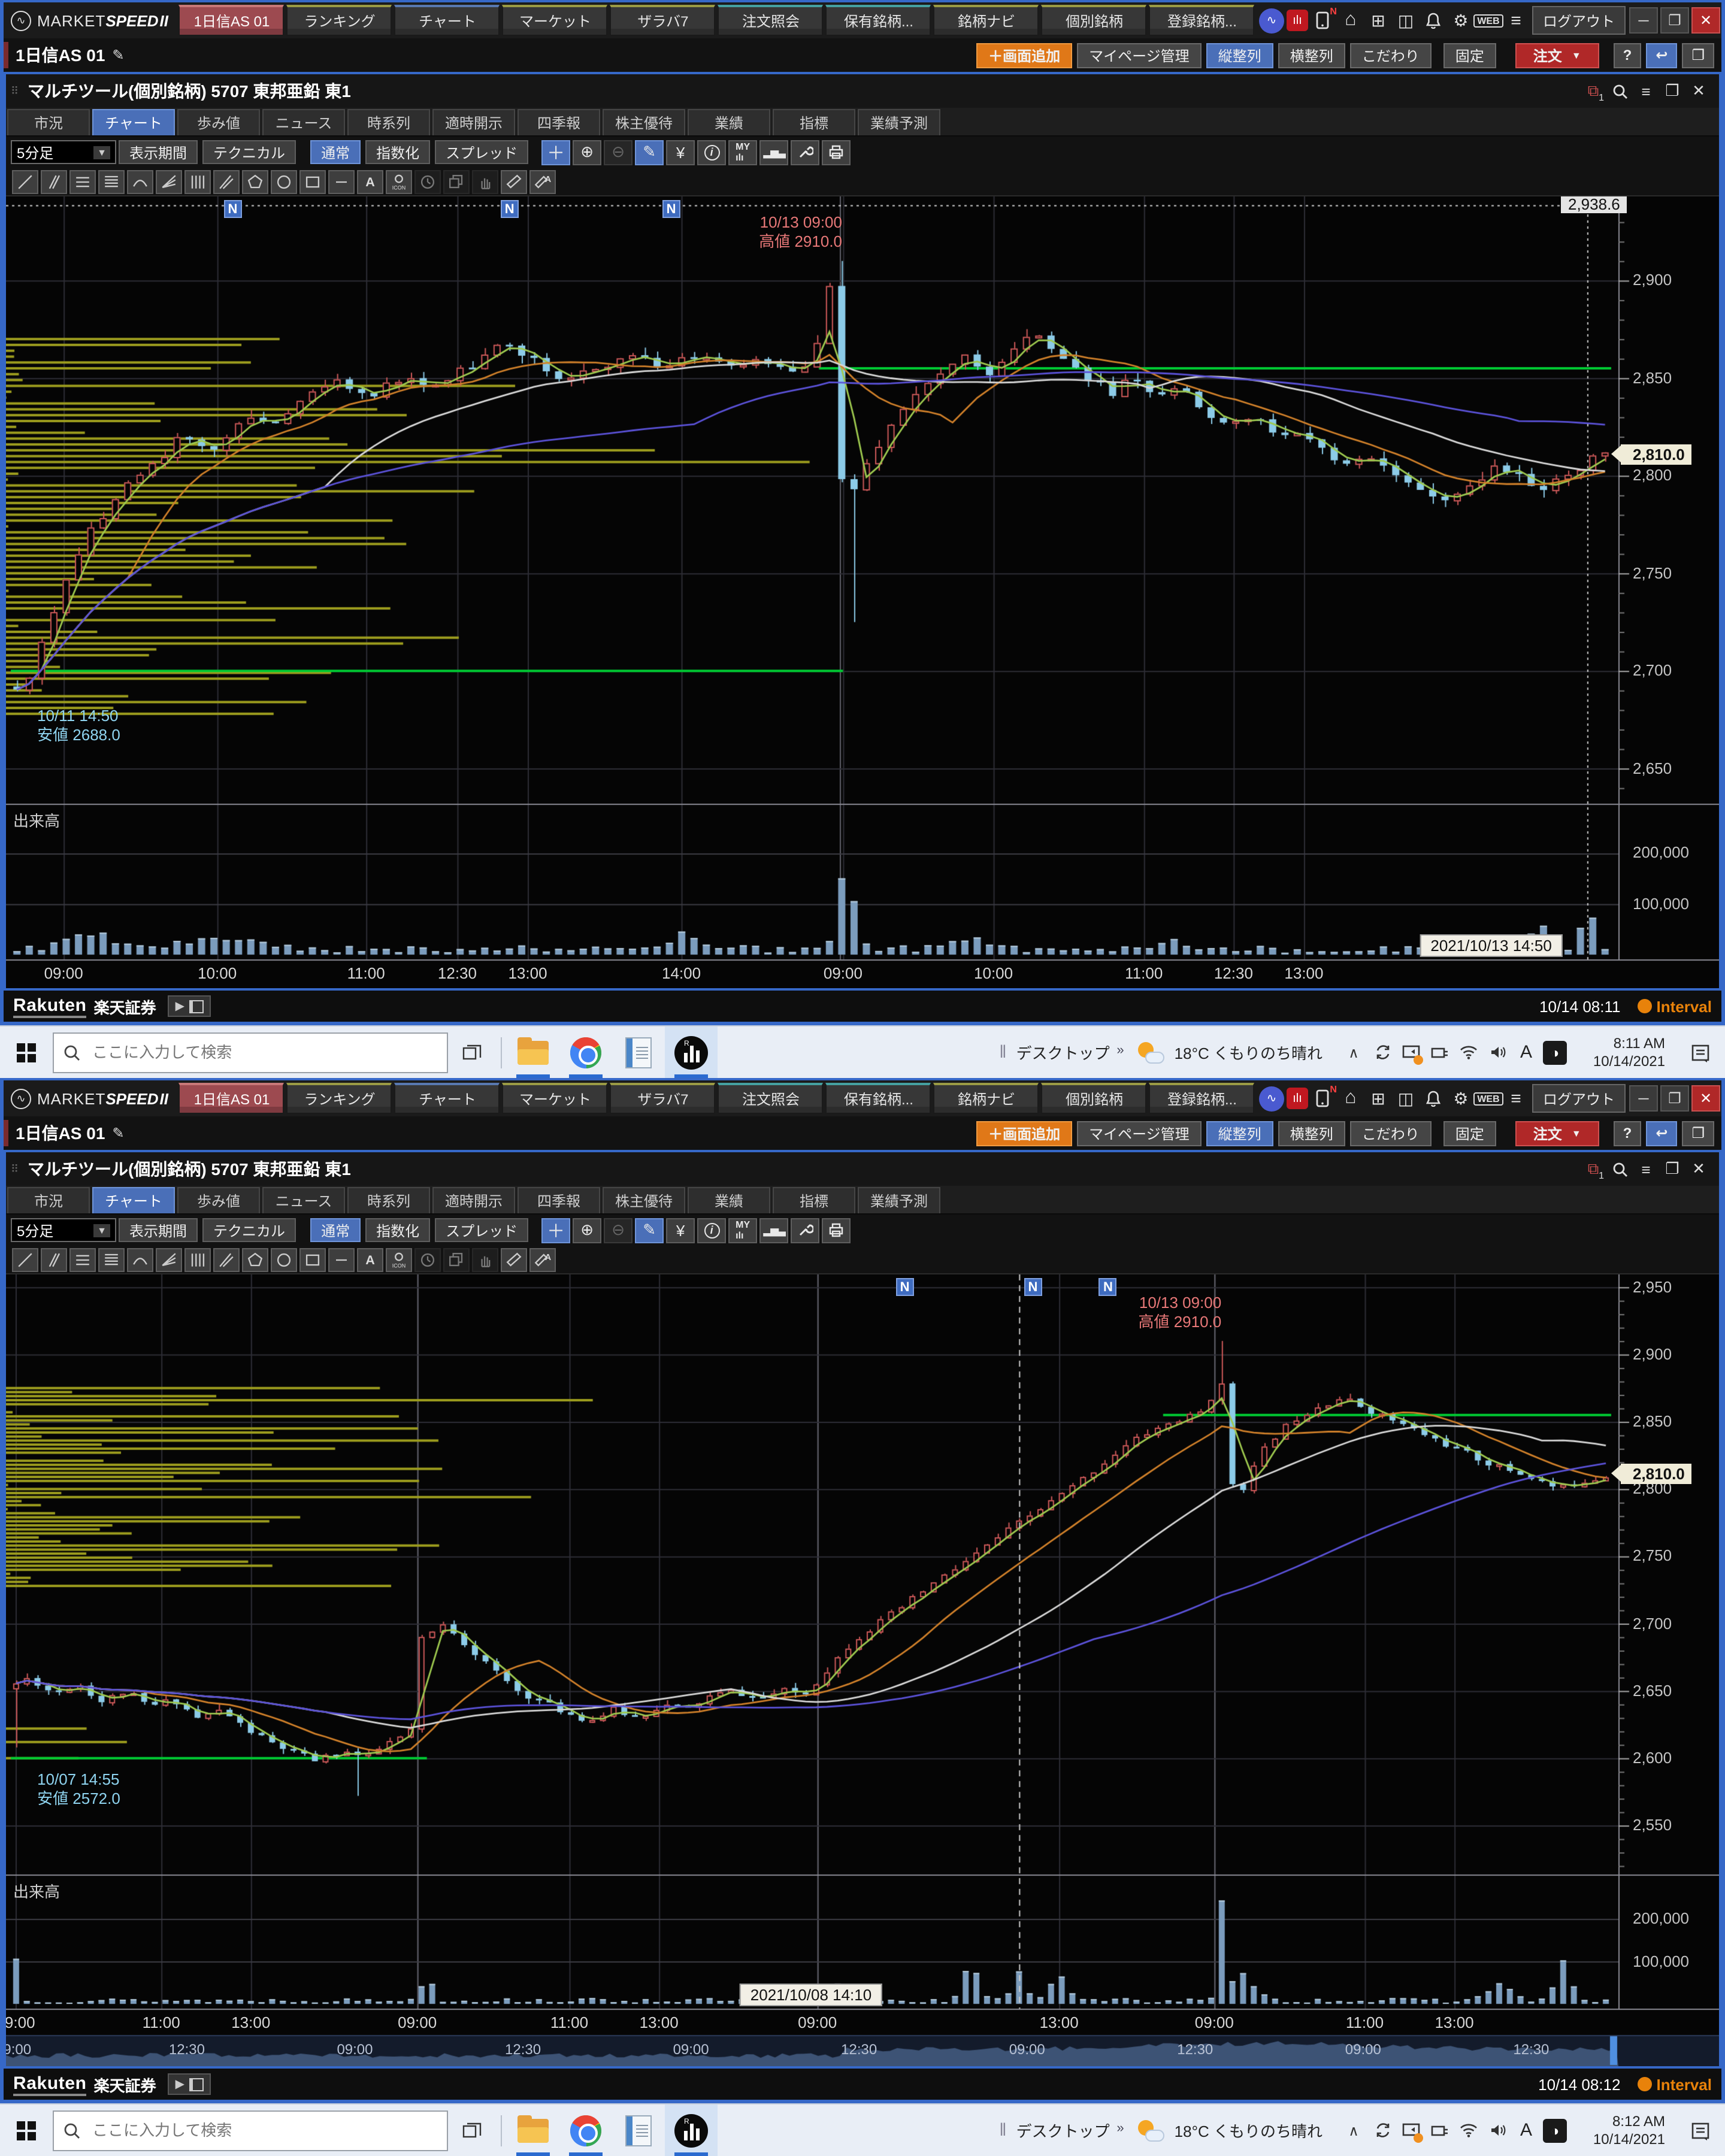 The image size is (1725, 2156). I want to click on tab--: 時系列, so click(388, 122).